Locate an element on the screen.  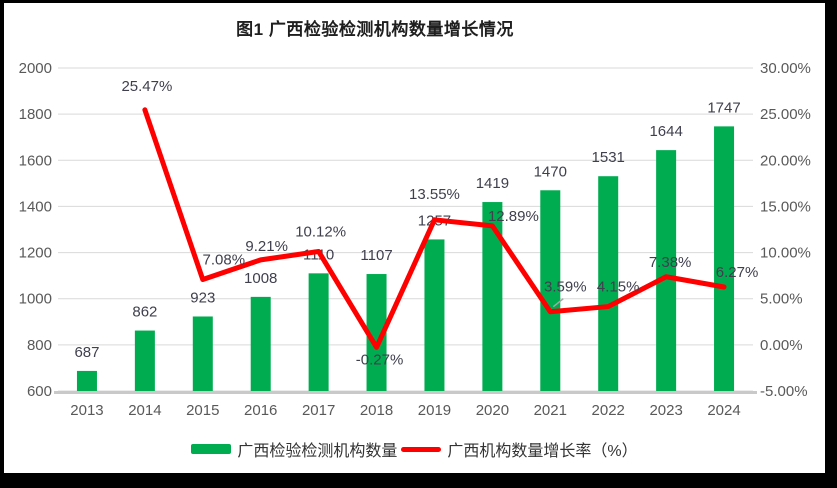
line-value-label: 9.21% is located at coordinates (266, 246).